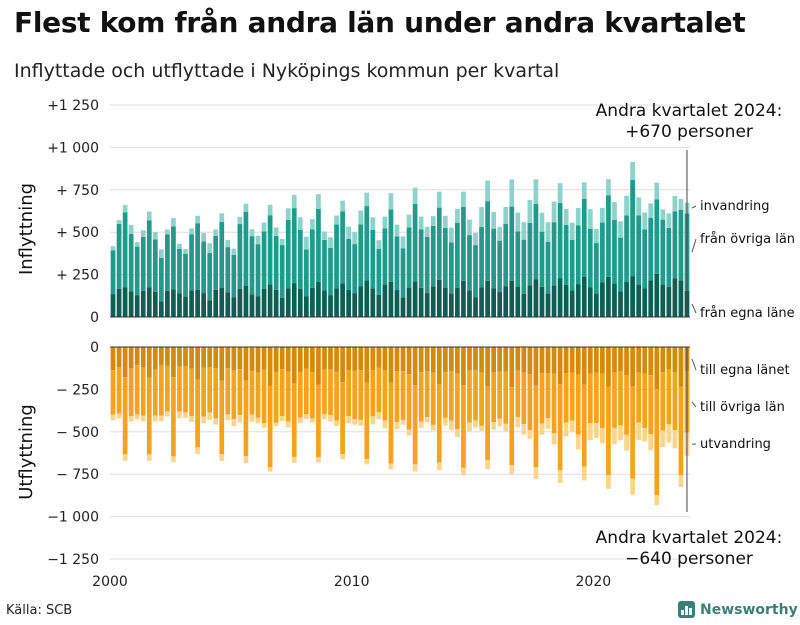 The width and height of the screenshot is (800, 625). Describe the element at coordinates (77, 433) in the screenshot. I see `outflow-y-tick-label: − 500` at that location.